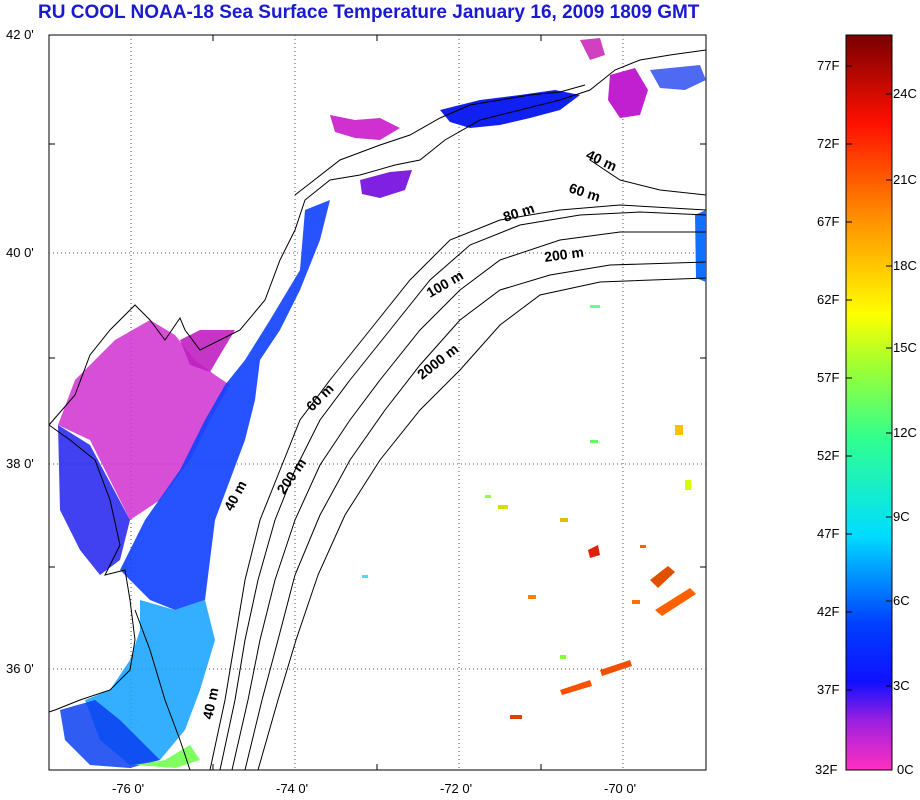  I want to click on lat-label-40: 40 0', so click(20, 252).